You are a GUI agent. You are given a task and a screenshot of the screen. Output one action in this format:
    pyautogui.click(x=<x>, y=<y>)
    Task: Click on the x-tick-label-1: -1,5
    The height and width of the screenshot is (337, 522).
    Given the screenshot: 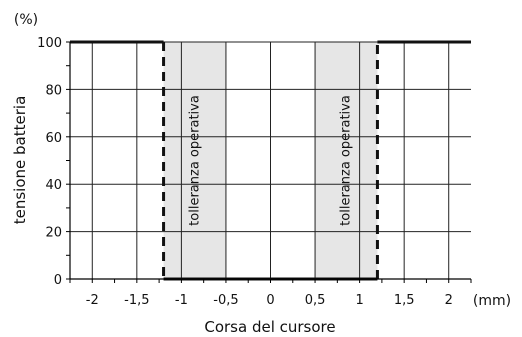 What is the action you would take?
    pyautogui.click(x=136, y=300)
    